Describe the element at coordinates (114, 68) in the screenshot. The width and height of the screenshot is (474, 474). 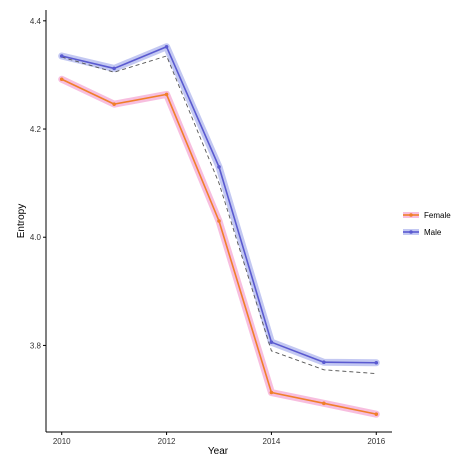
I see `point-male-2011` at that location.